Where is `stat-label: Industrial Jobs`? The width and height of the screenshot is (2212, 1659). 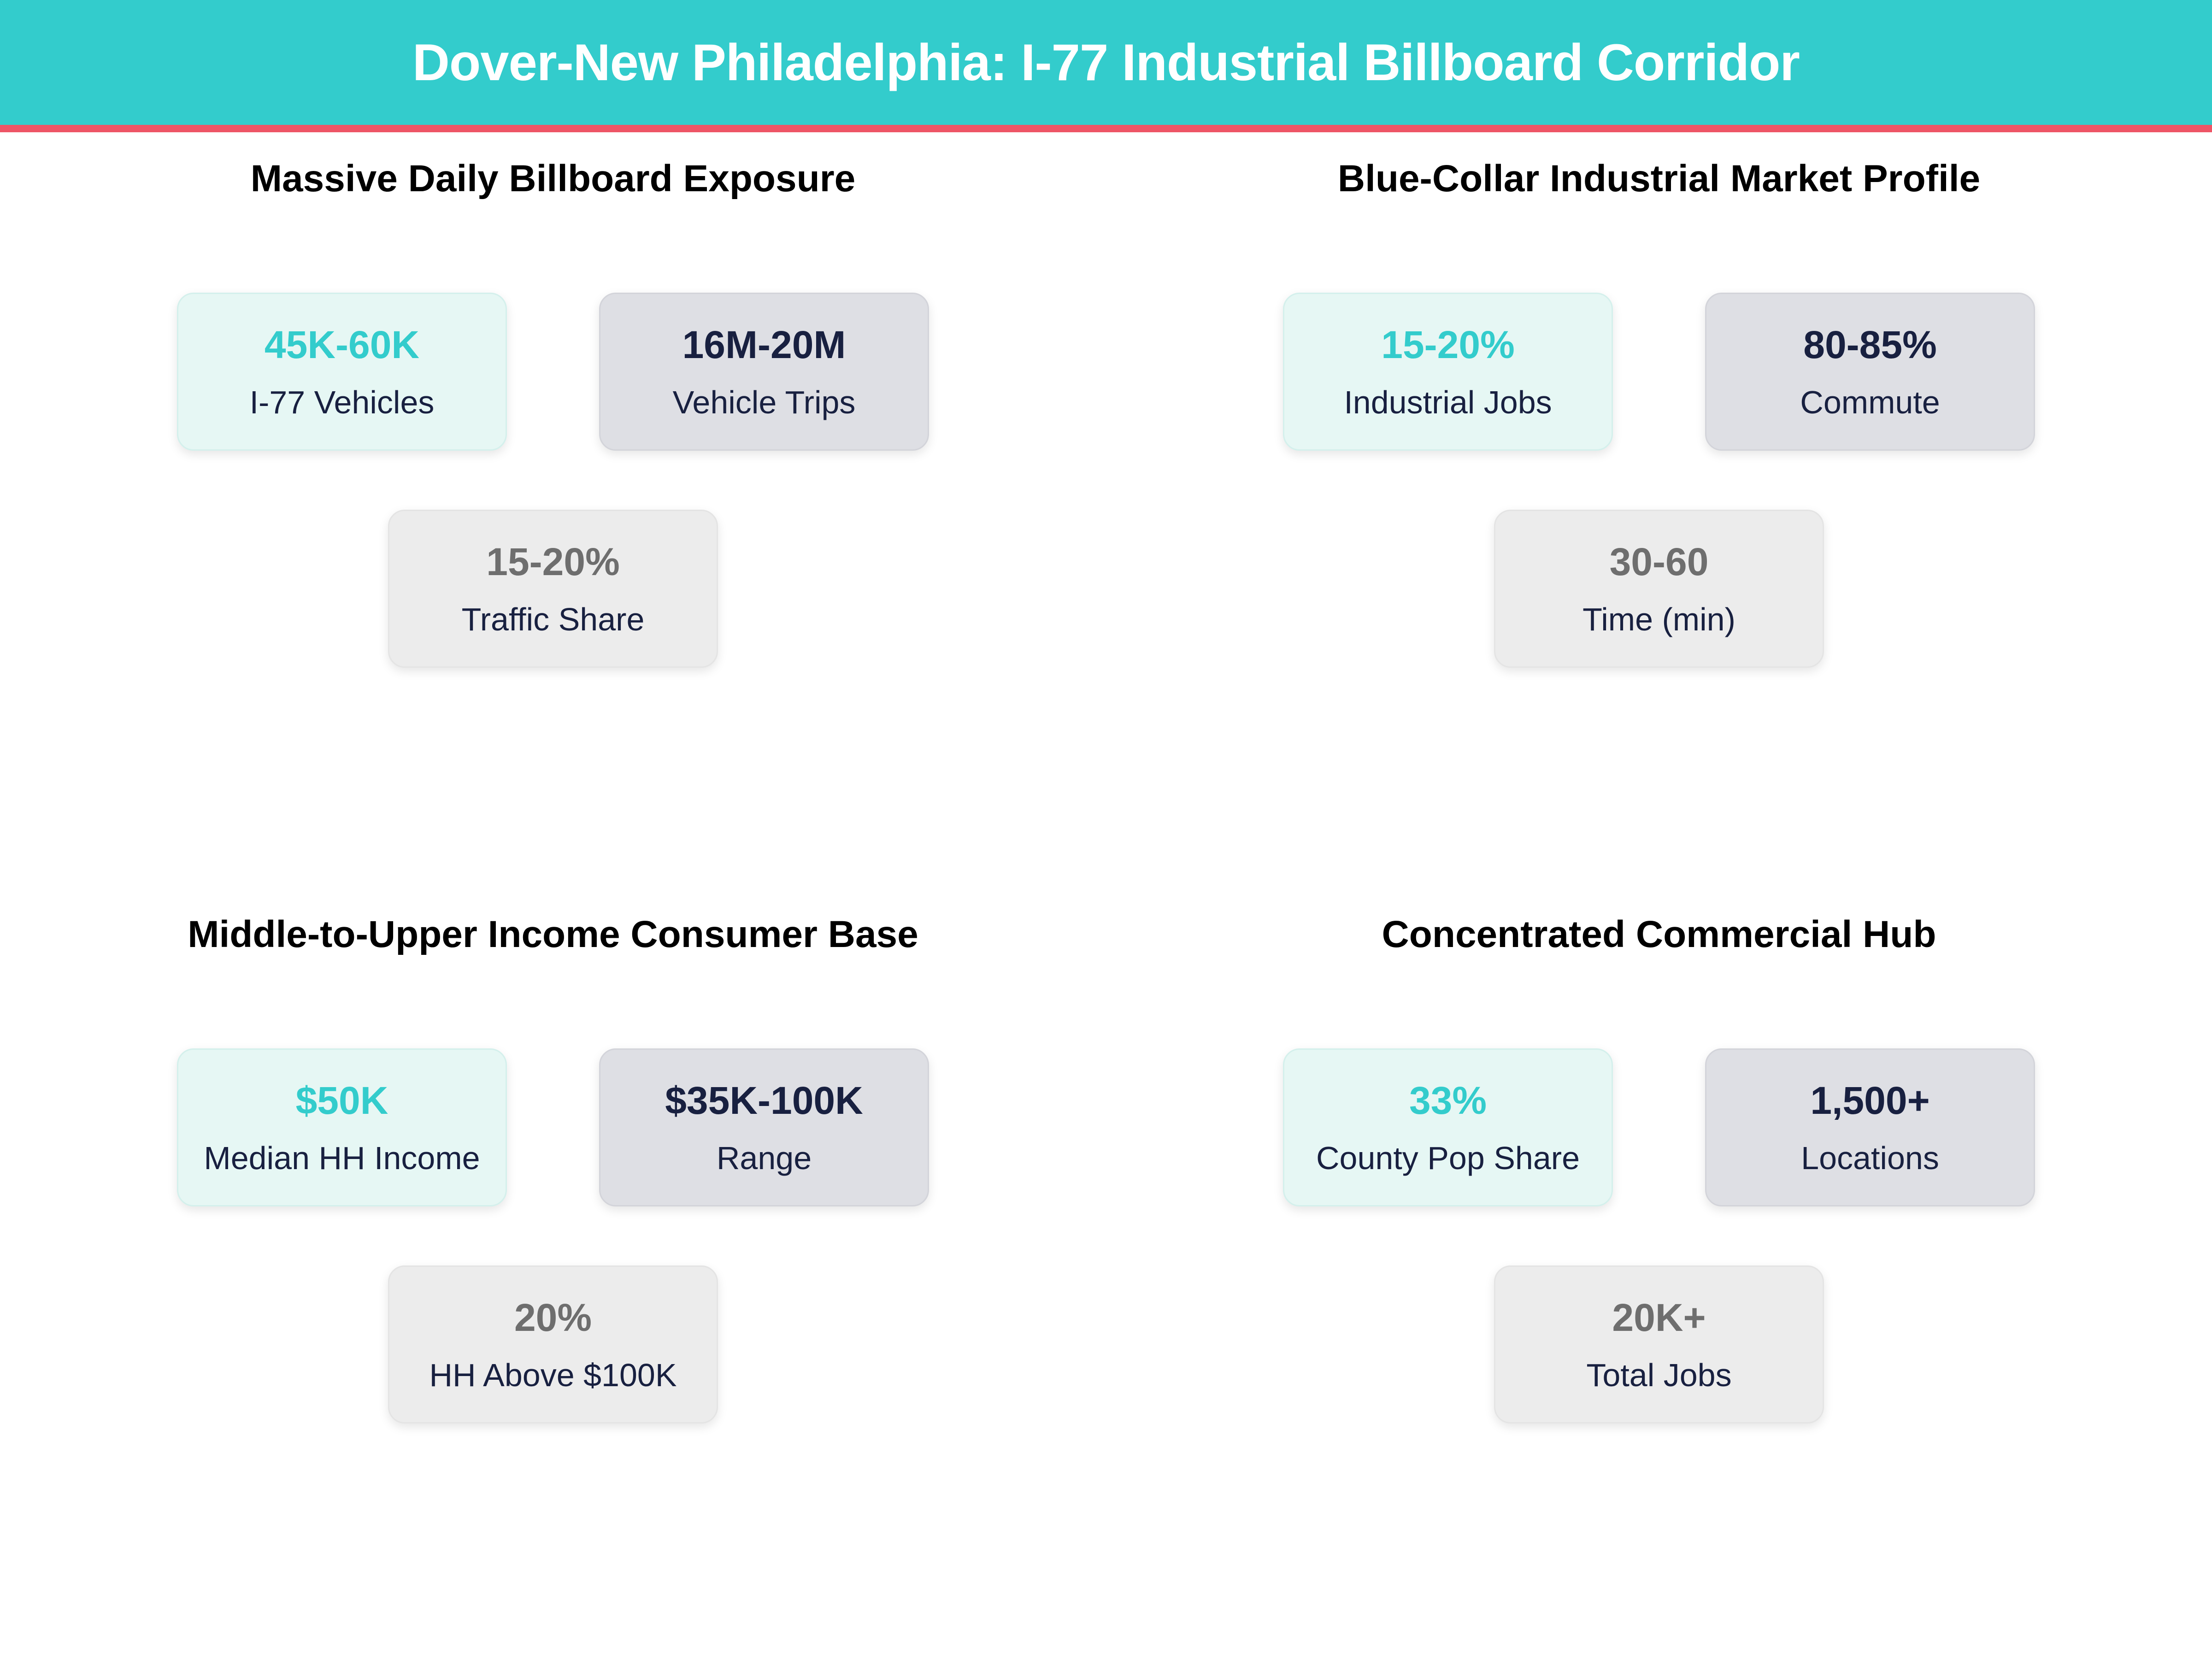
stat-label: Industrial Jobs is located at coordinates (1448, 402).